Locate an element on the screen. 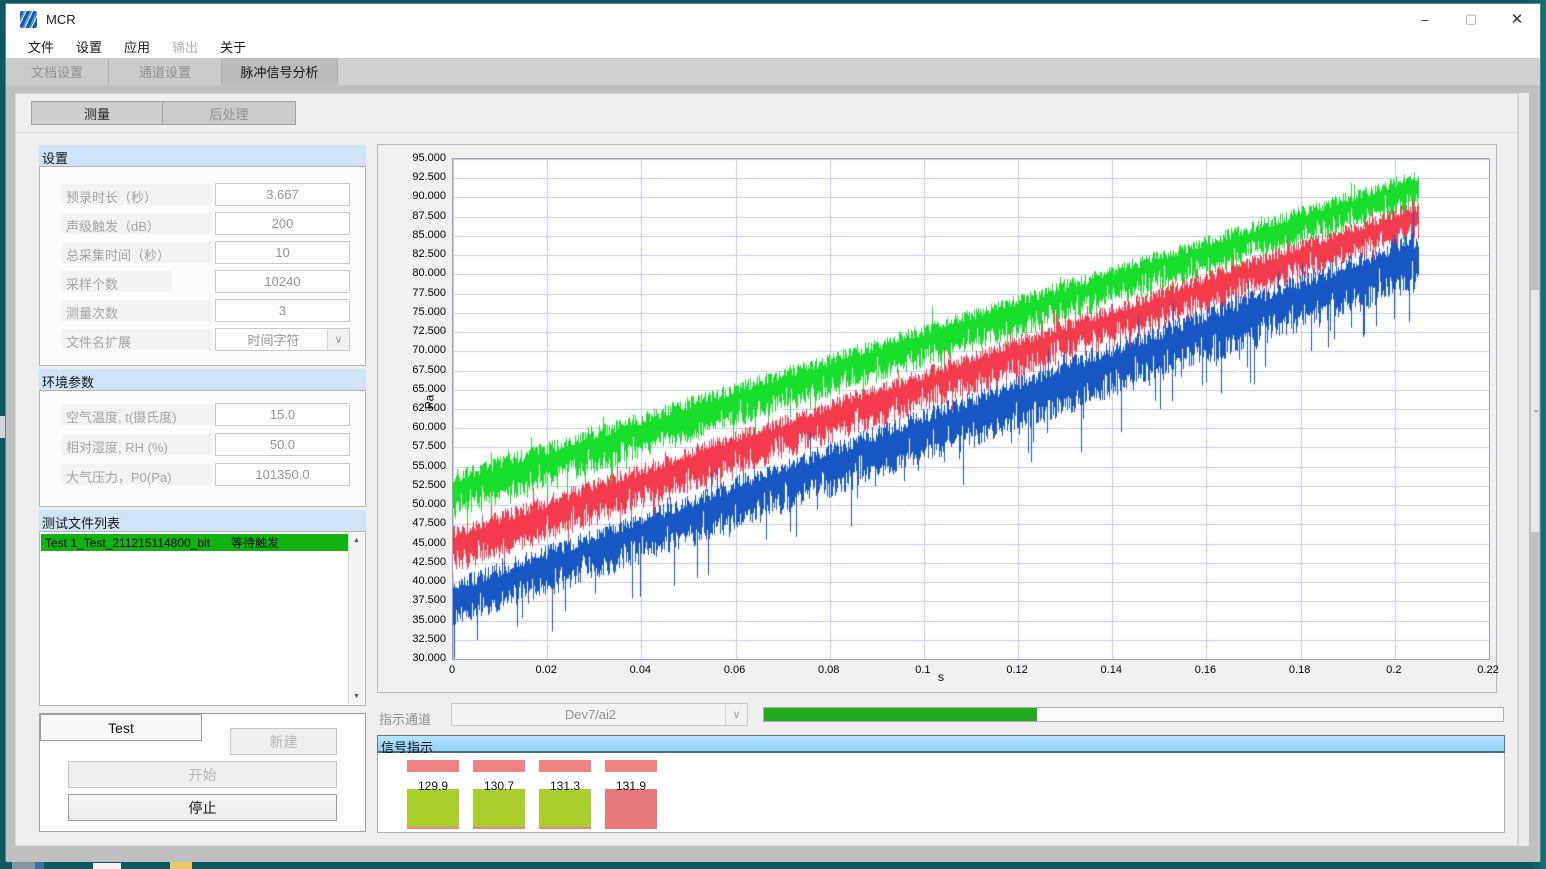 This screenshot has width=1546, height=869. title-bar: MCR – ▢ ✕ is located at coordinates (773, 19).